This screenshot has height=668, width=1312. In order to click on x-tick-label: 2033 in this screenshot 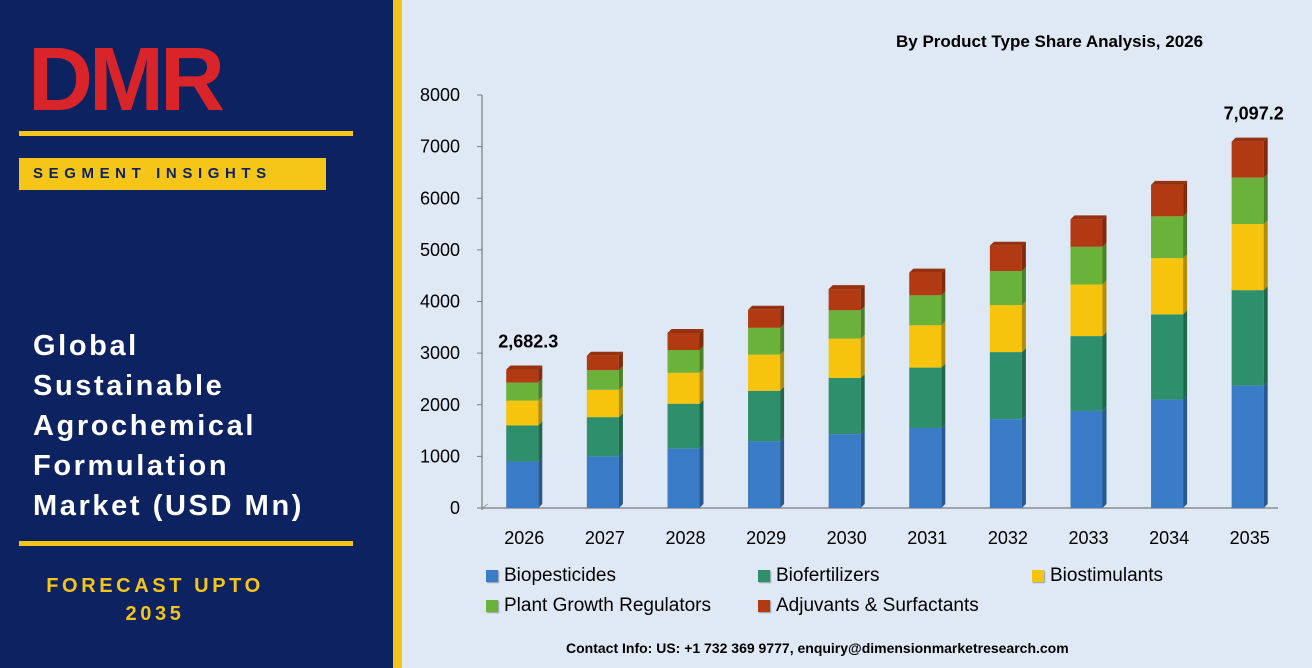, I will do `click(1088, 538)`.